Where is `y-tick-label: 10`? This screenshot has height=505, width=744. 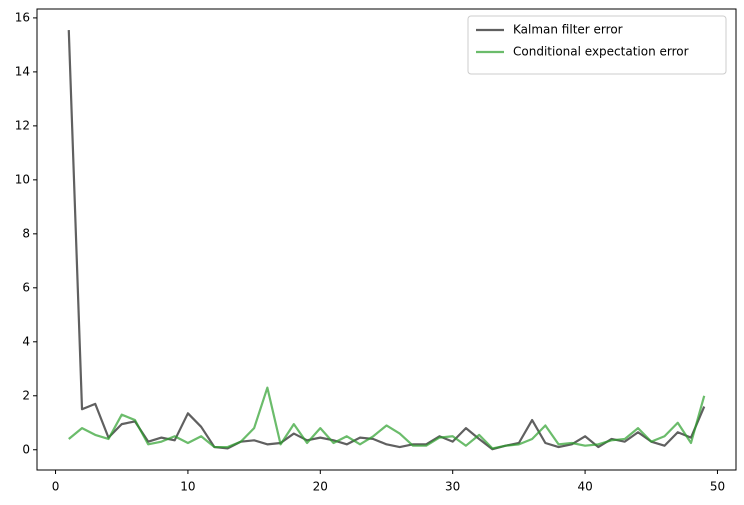 y-tick-label: 10 is located at coordinates (22, 179).